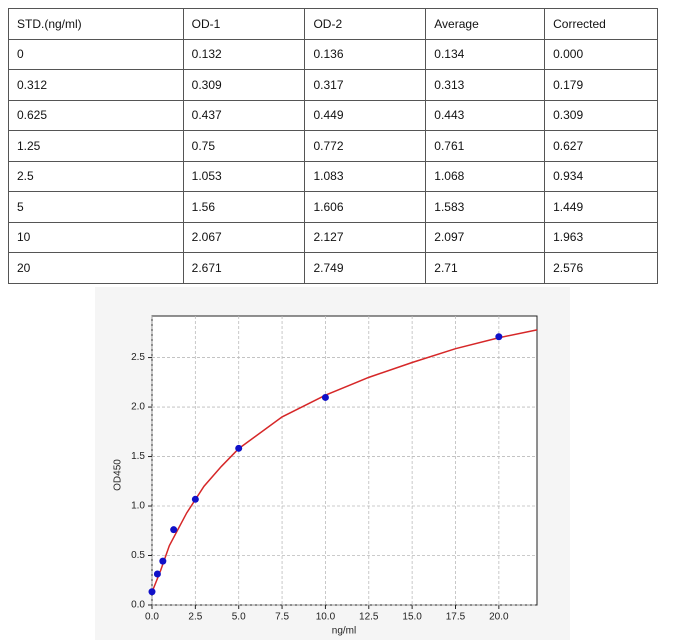  I want to click on y-tick-label: 1.0, so click(138, 506).